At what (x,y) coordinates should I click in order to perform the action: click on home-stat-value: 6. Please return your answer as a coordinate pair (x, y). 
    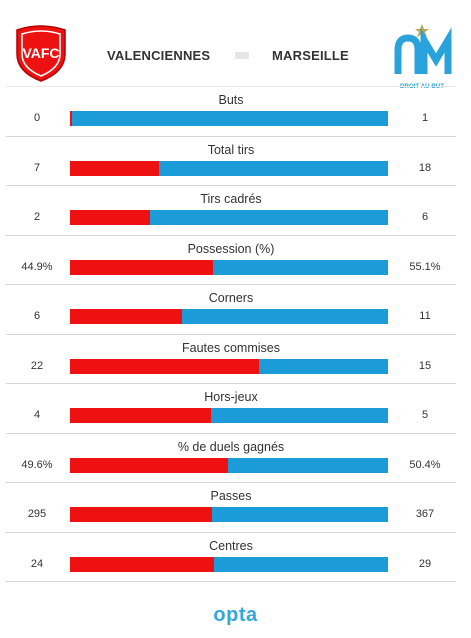
    Looking at the image, I should click on (37, 316).